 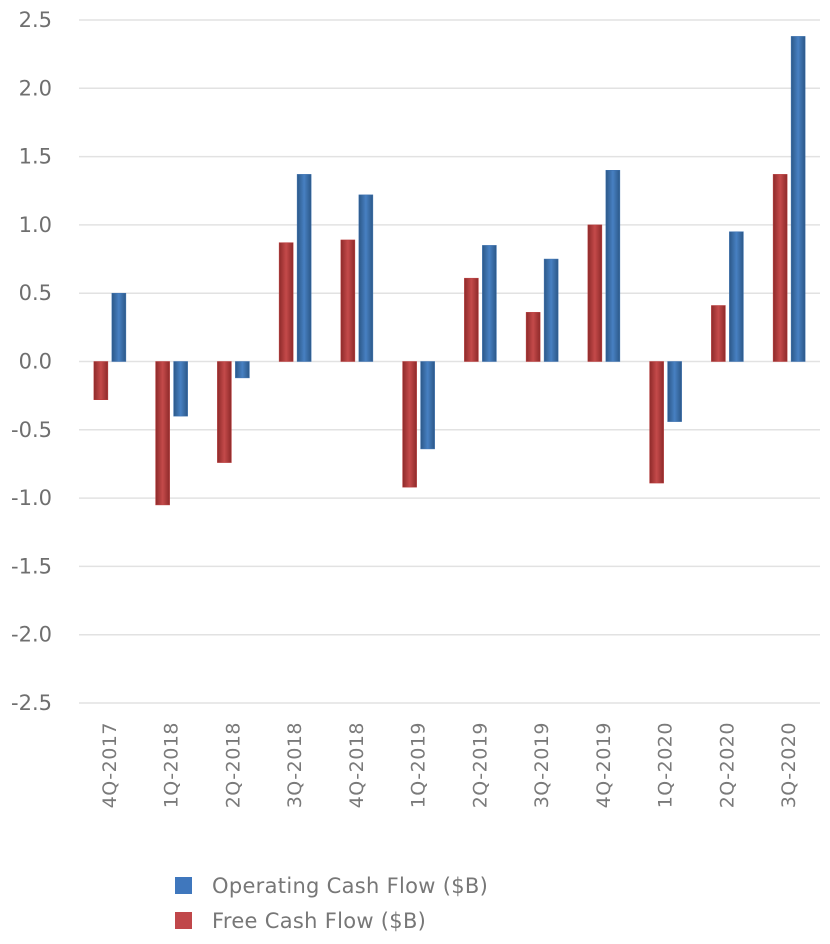 What do you see at coordinates (31, 566) in the screenshot?
I see `y-tick-label: -1.5` at bounding box center [31, 566].